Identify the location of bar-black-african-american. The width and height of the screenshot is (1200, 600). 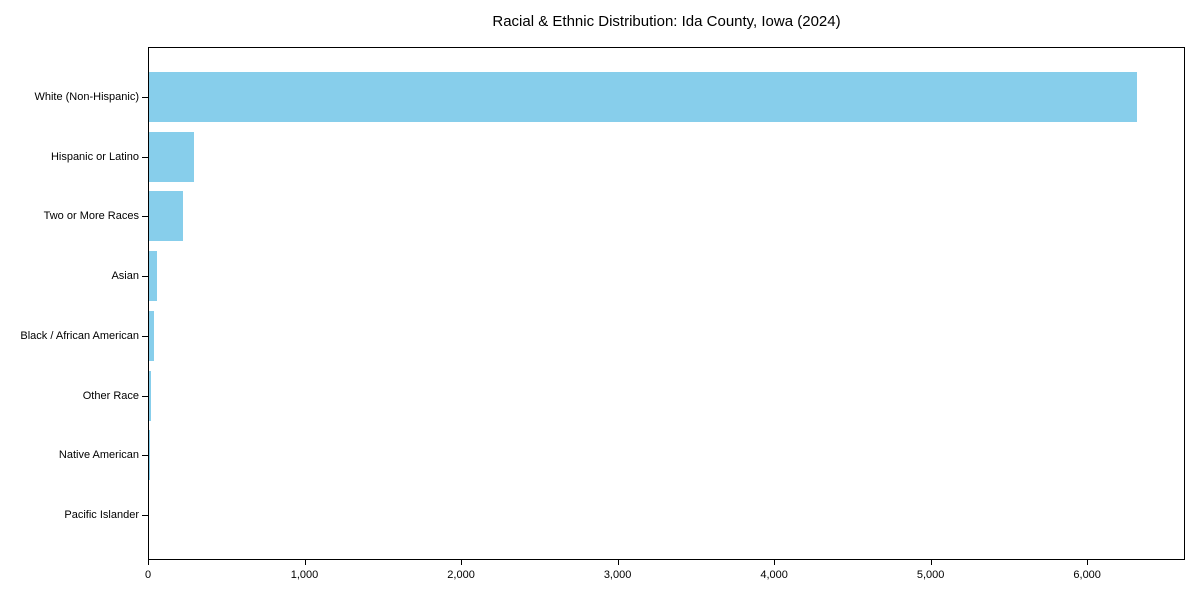
(151, 335).